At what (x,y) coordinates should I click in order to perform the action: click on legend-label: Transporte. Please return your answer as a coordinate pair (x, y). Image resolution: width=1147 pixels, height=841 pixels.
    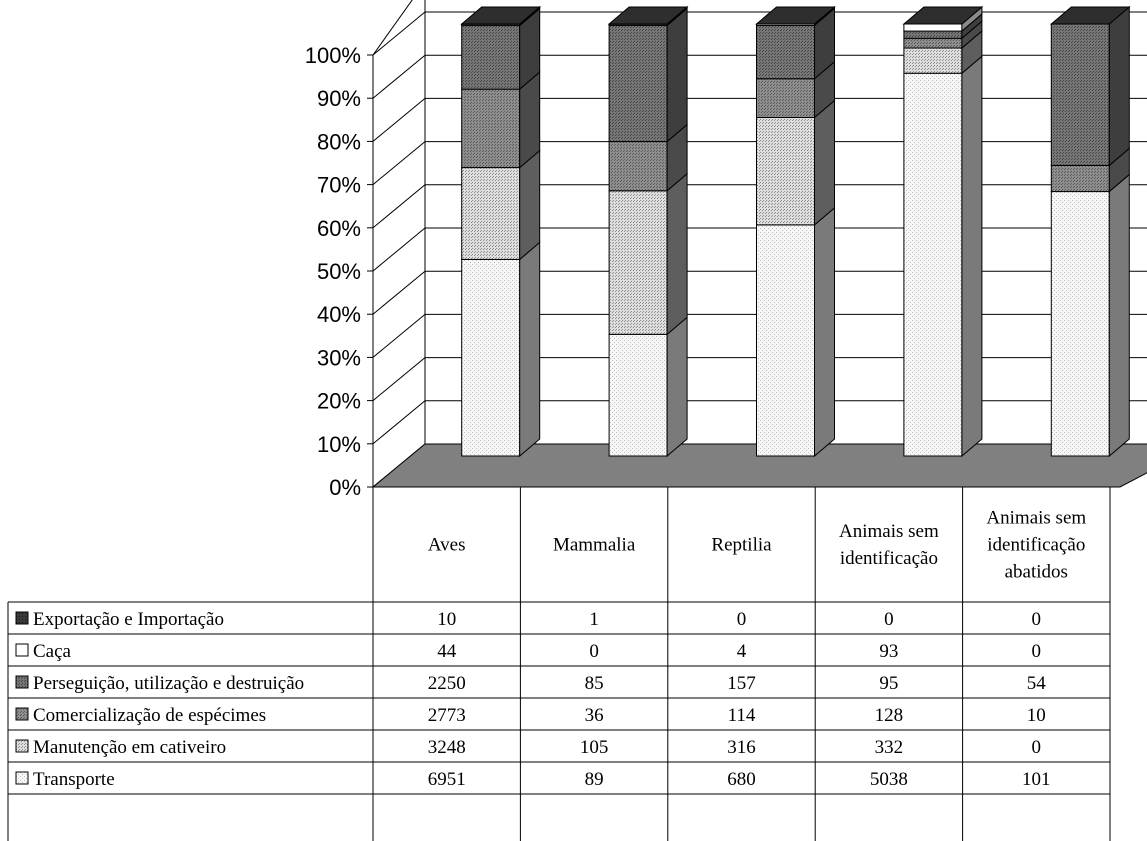
    Looking at the image, I should click on (74, 779).